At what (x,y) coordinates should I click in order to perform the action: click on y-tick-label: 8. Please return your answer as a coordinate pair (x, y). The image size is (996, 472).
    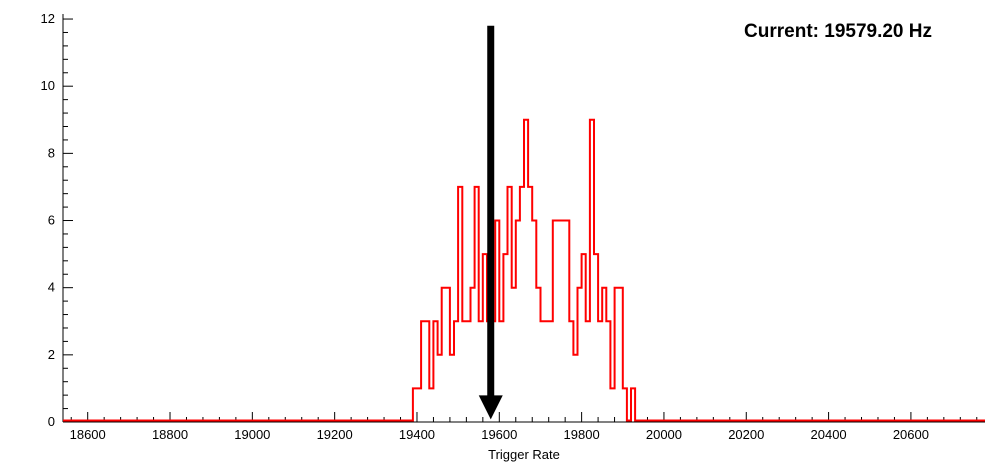
    Looking at the image, I should click on (51, 152).